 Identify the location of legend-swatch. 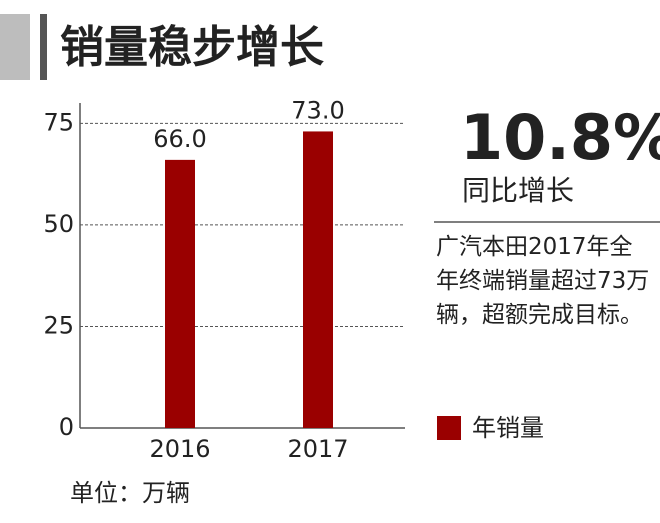
(449, 428).